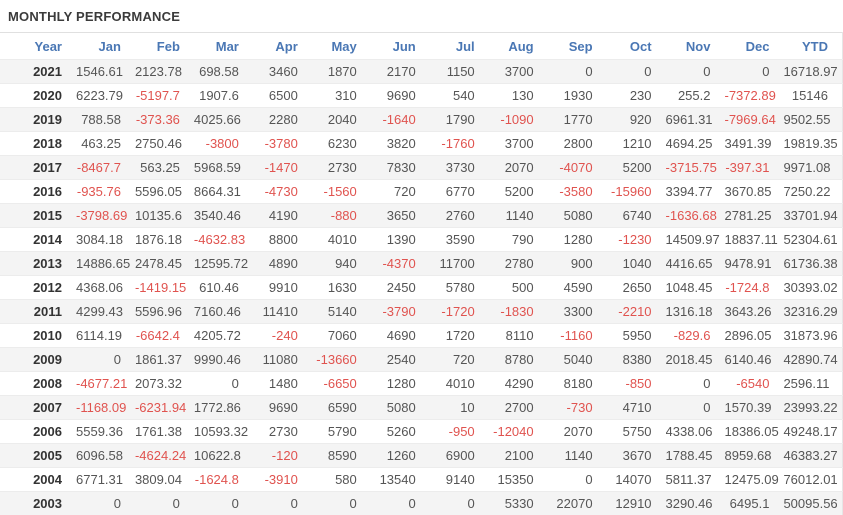  Describe the element at coordinates (219, 95) in the screenshot. I see `value-cell: 1907.6` at that location.